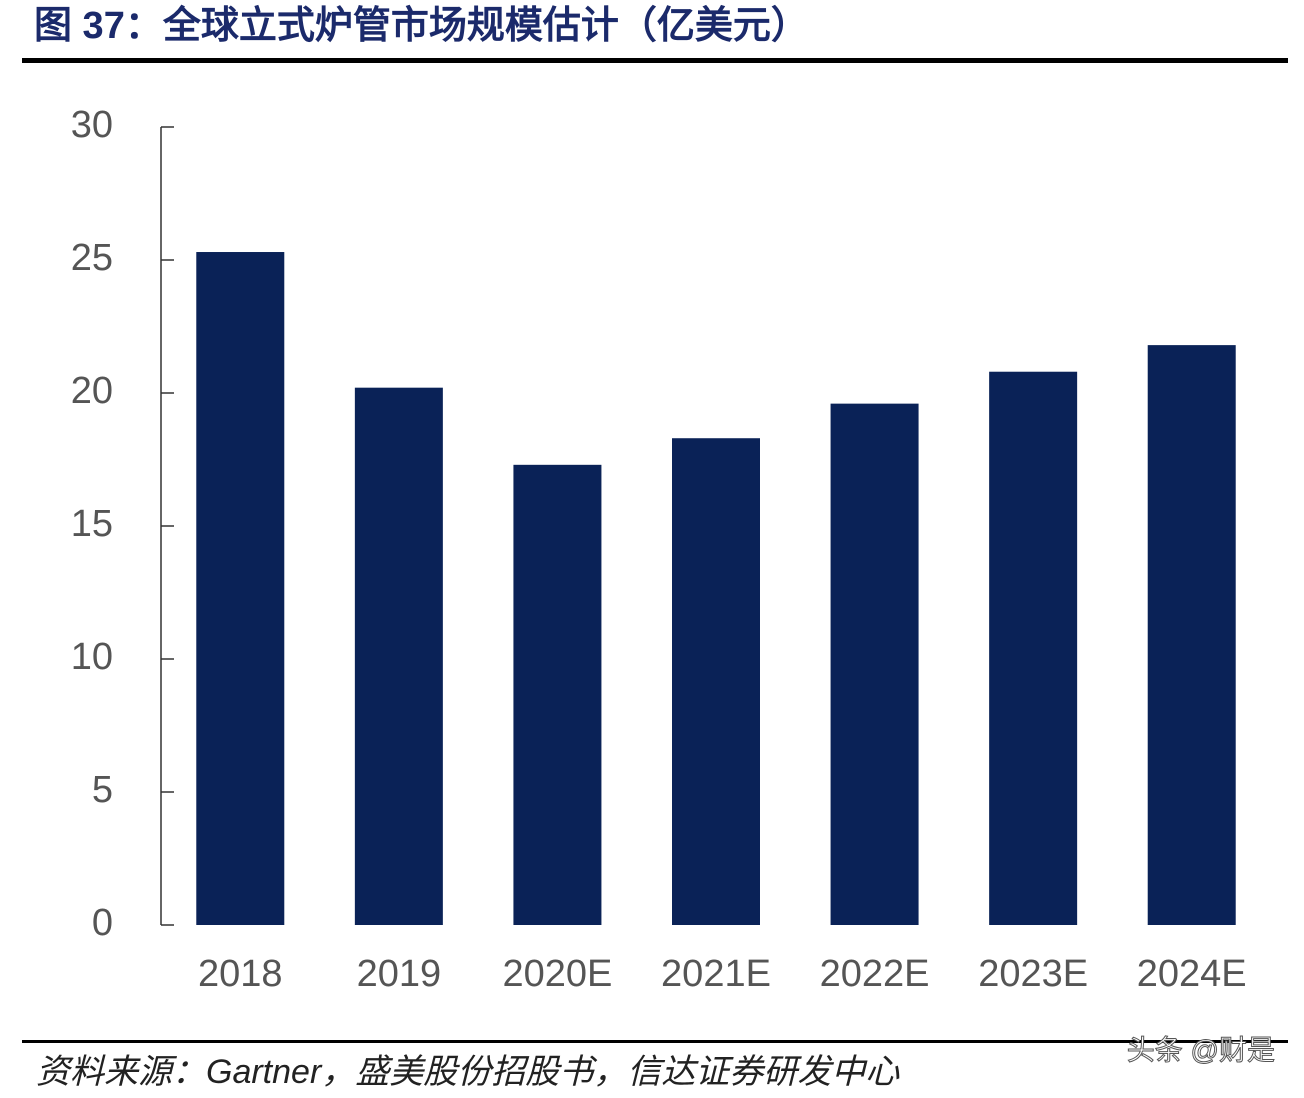  What do you see at coordinates (92, 391) in the screenshot?
I see `y-tick-label: 20` at bounding box center [92, 391].